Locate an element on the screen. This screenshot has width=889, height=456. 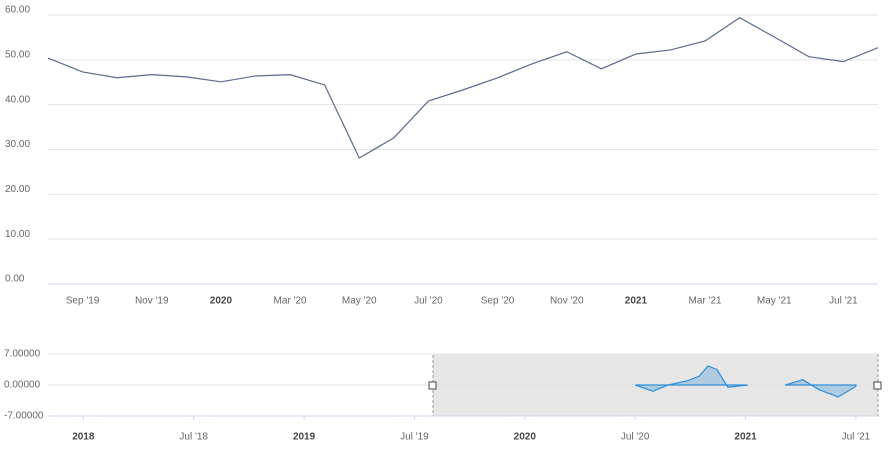
x-tick-label: Nov '20 is located at coordinates (567, 301).